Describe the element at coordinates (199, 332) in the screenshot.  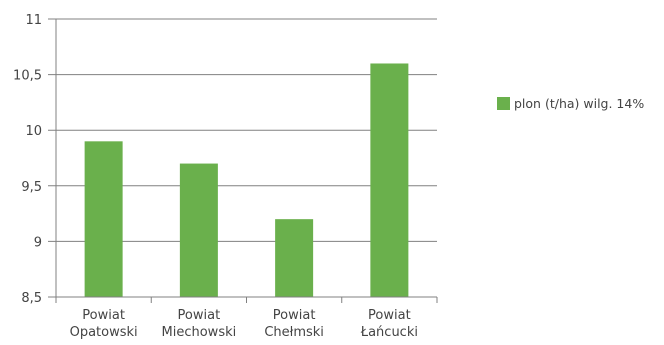
I see `x-category-label: Miechowski` at that location.